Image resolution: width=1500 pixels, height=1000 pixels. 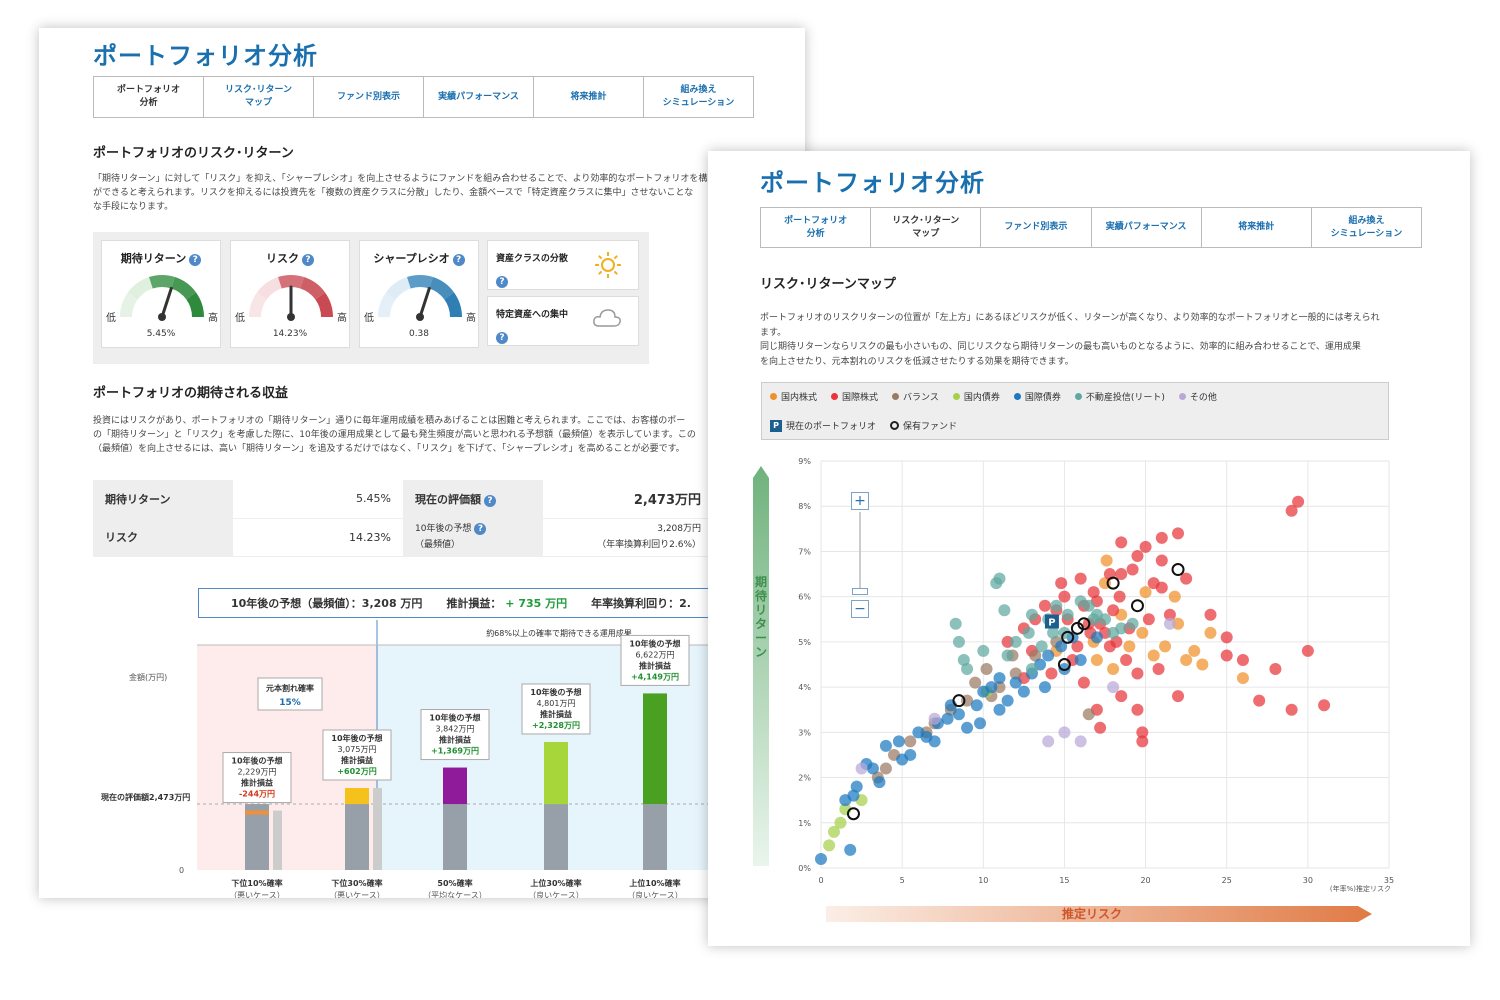 I want to click on zoom-slider-handle, so click(x=860, y=591).